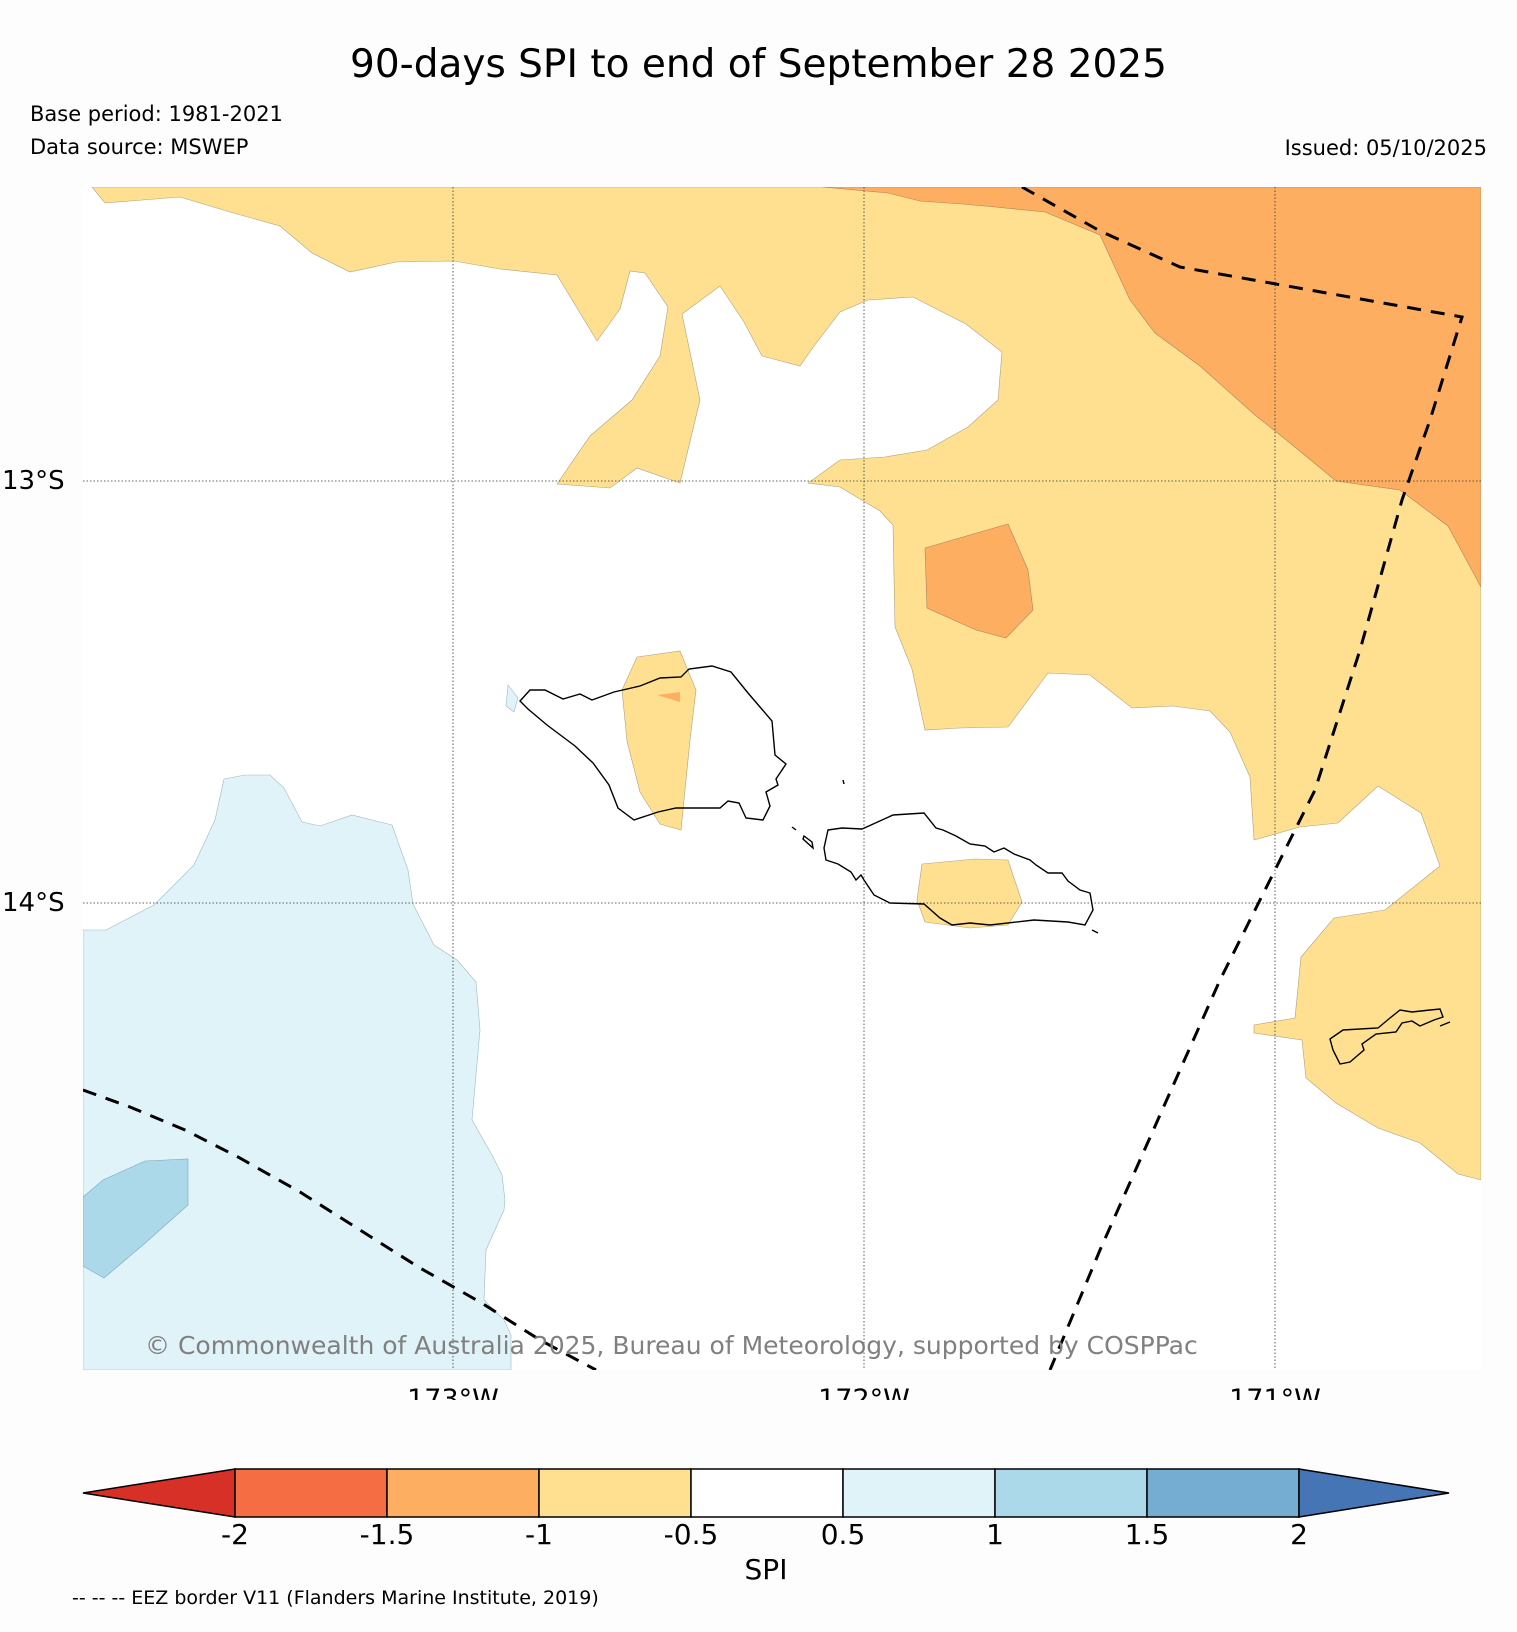 The height and width of the screenshot is (1632, 1517). What do you see at coordinates (766, 1569) in the screenshot?
I see `colorbar-label: SPI` at bounding box center [766, 1569].